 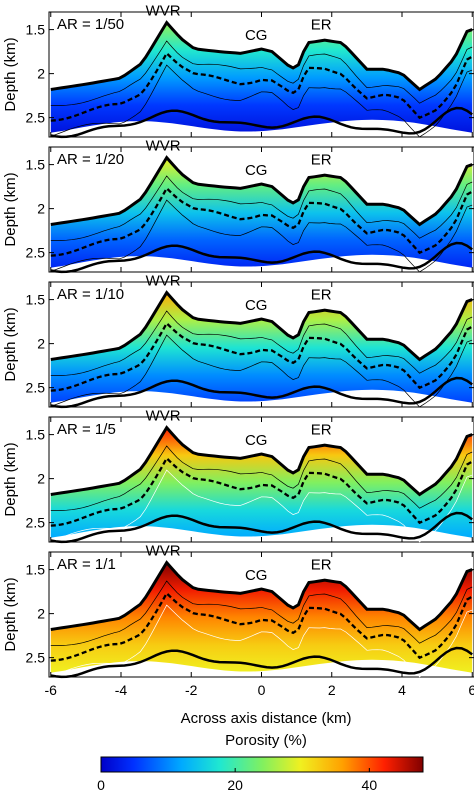 I want to click on x-tick-label: -6, so click(x=51, y=690).